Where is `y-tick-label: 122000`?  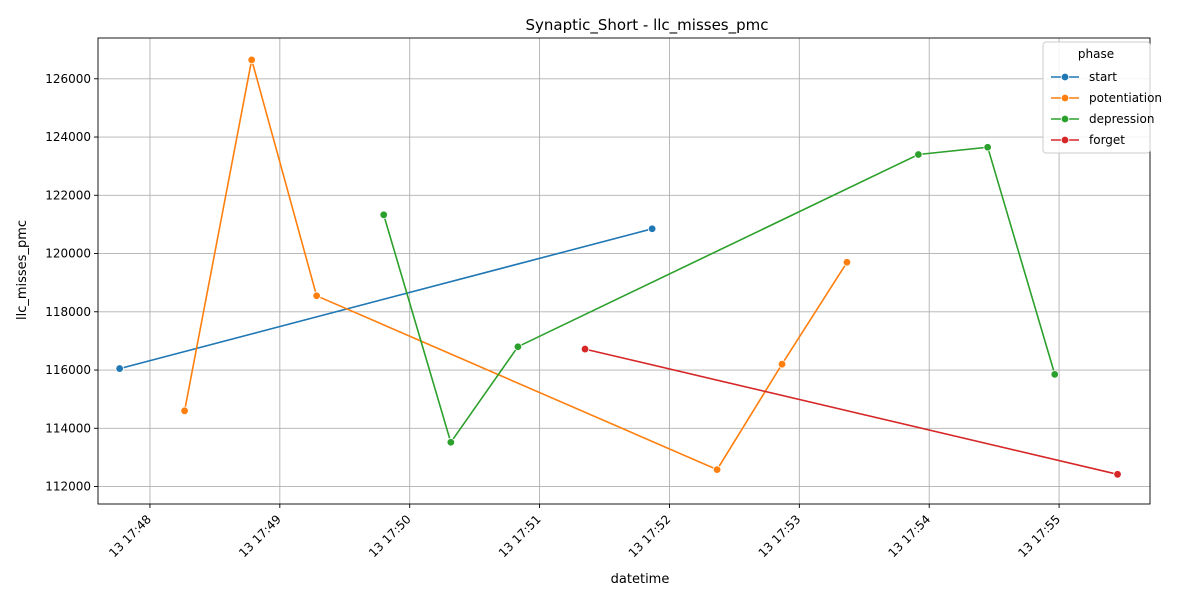 y-tick-label: 122000 is located at coordinates (68, 195).